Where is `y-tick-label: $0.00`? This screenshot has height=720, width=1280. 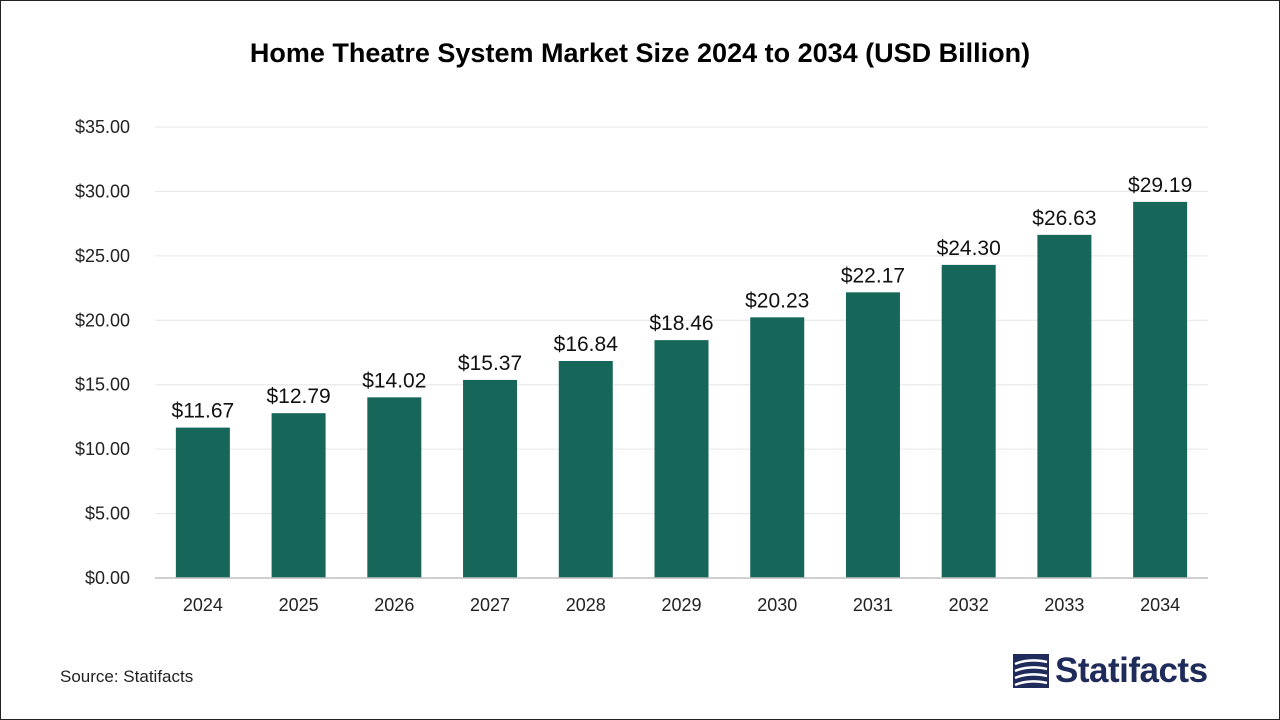
y-tick-label: $0.00 is located at coordinates (107, 578).